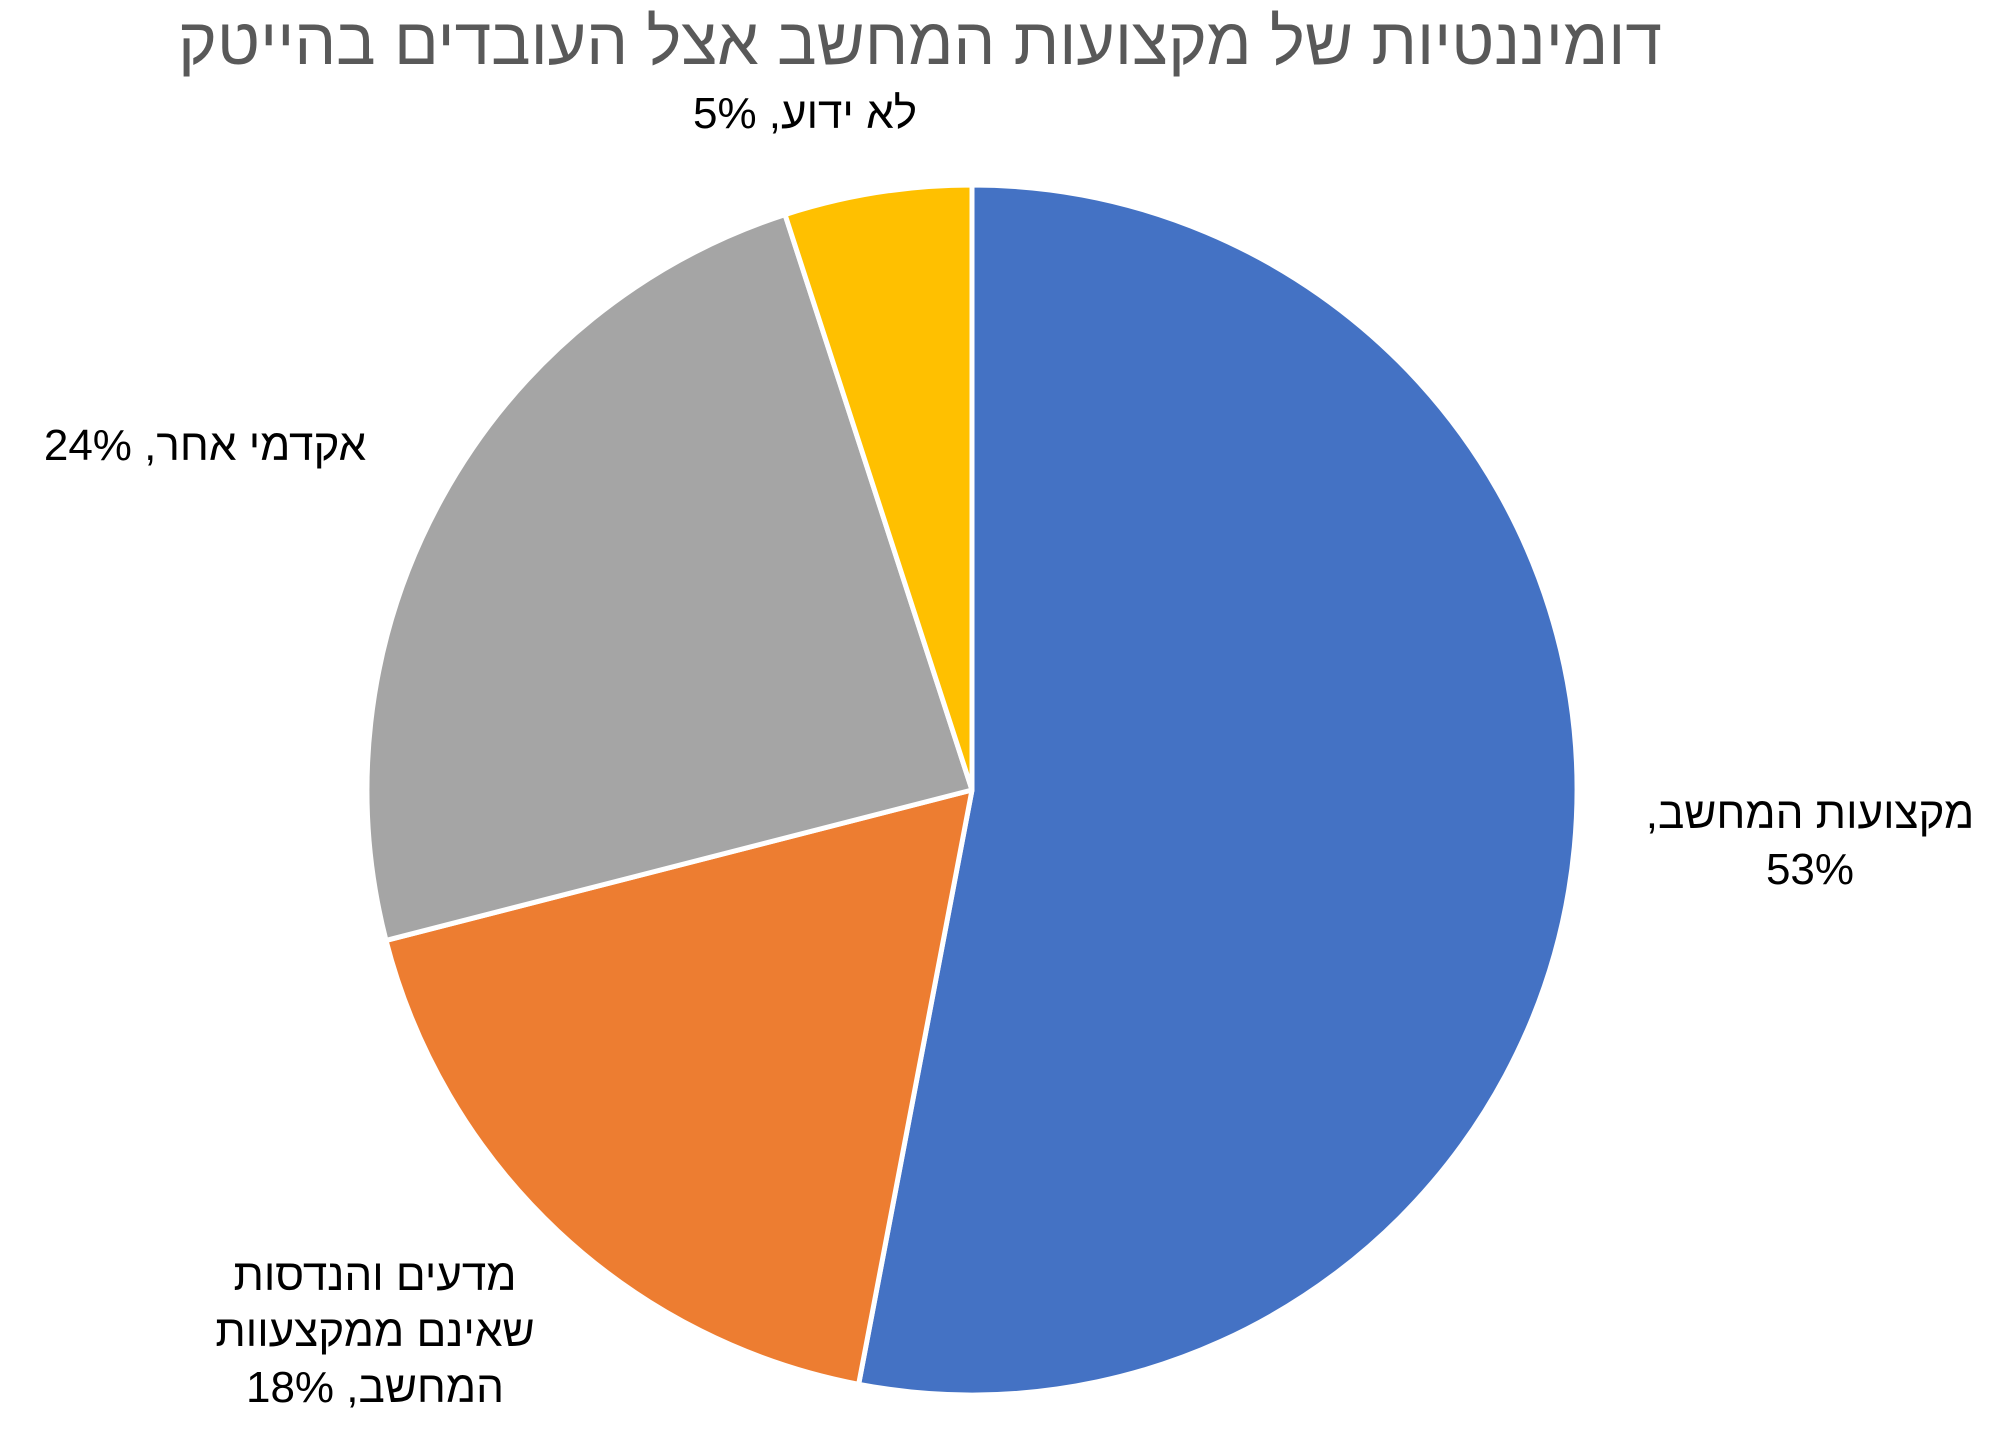 The image size is (2000, 1449). Describe the element at coordinates (1810, 813) in the screenshot. I see `data-label-1-line-1: מקצועות המחשב,` at that location.